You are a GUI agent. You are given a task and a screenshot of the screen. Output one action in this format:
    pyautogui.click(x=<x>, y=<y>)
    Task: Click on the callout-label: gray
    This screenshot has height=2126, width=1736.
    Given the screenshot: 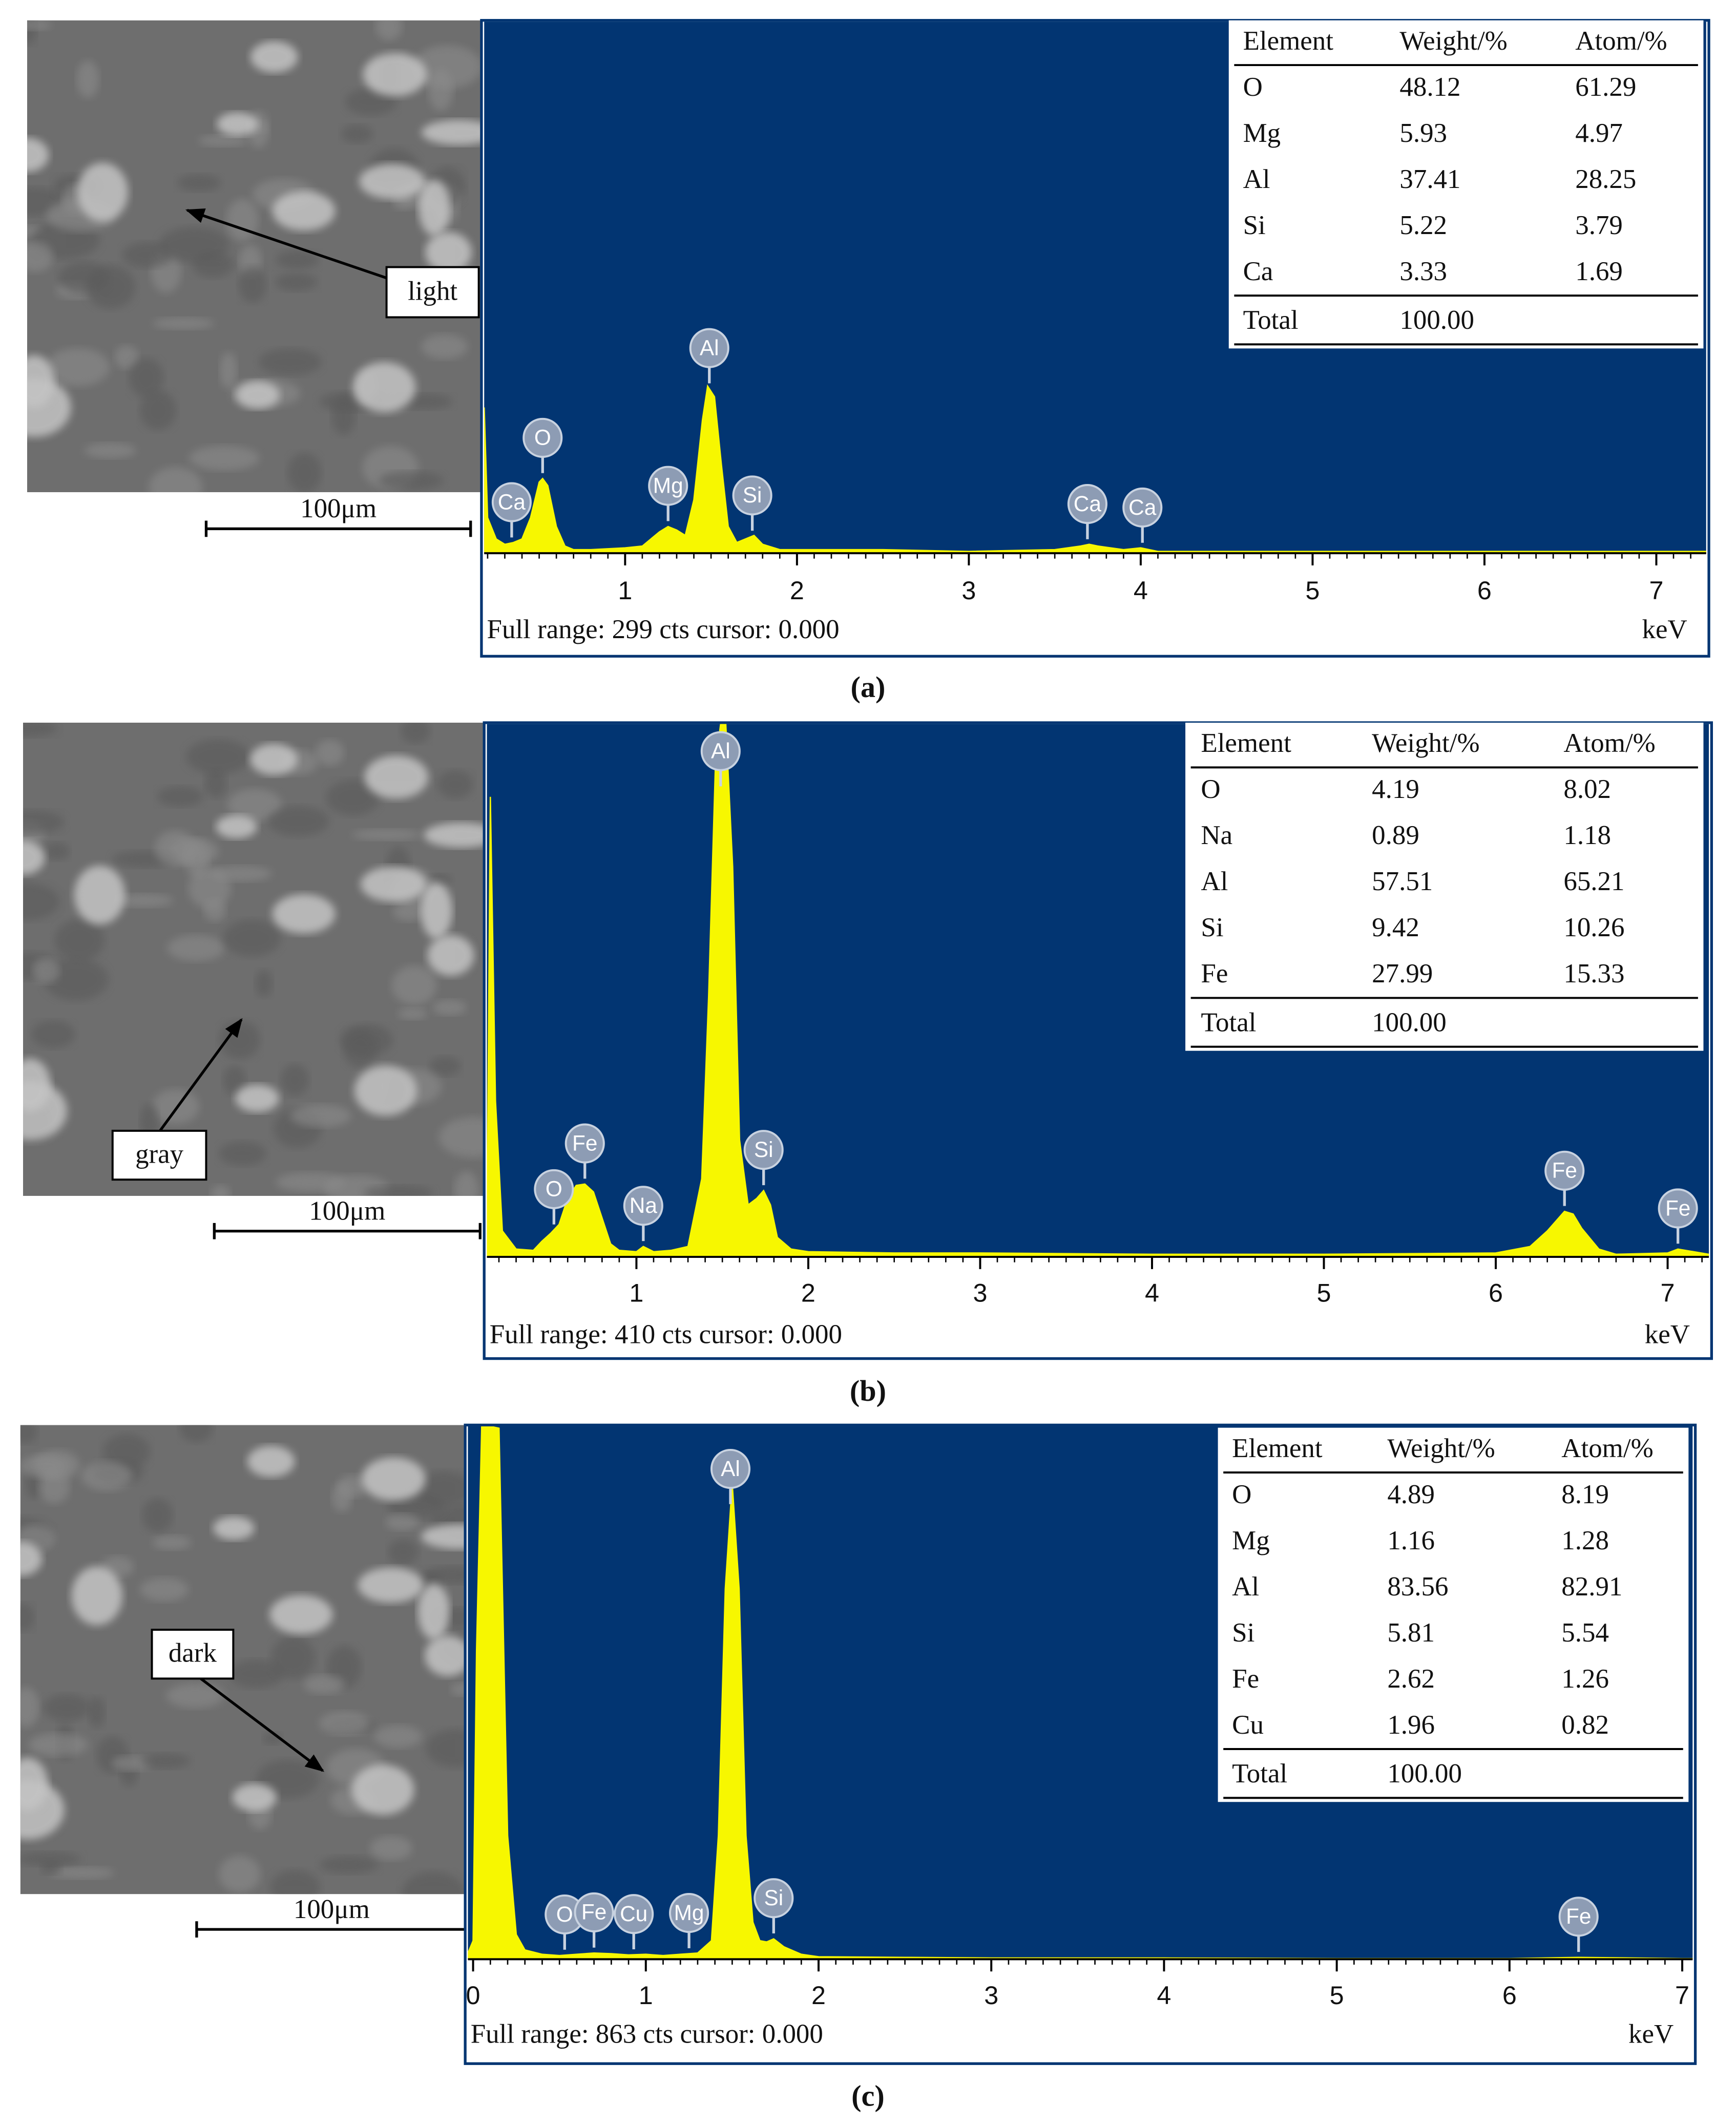 What is the action you would take?
    pyautogui.click(x=159, y=1154)
    